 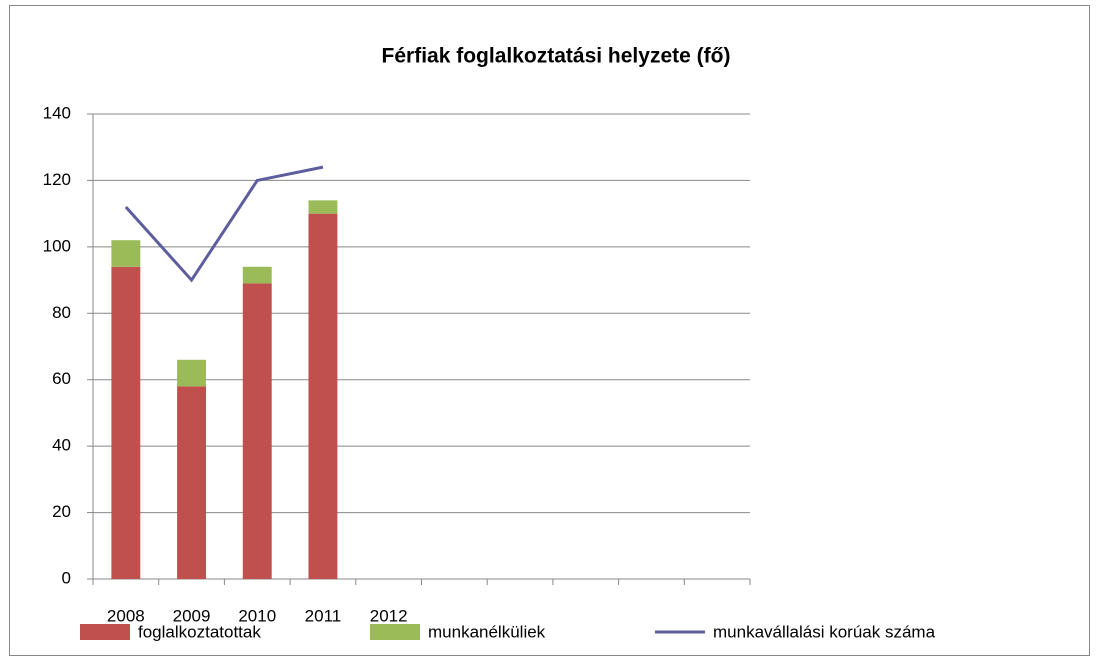 I want to click on legend-label: munkavállalási korúak száma, so click(x=824, y=631).